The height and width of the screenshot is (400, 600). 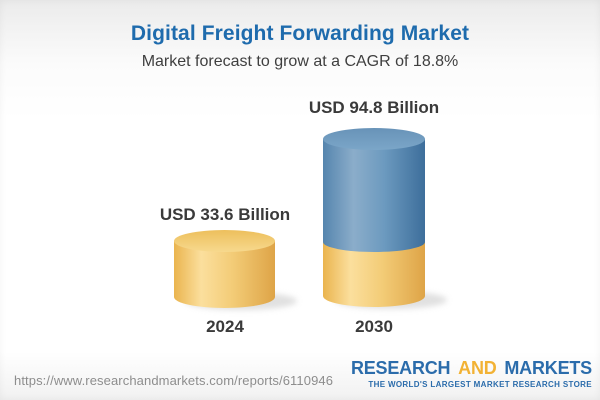 I want to click on bar-2030-top, so click(x=374, y=139).